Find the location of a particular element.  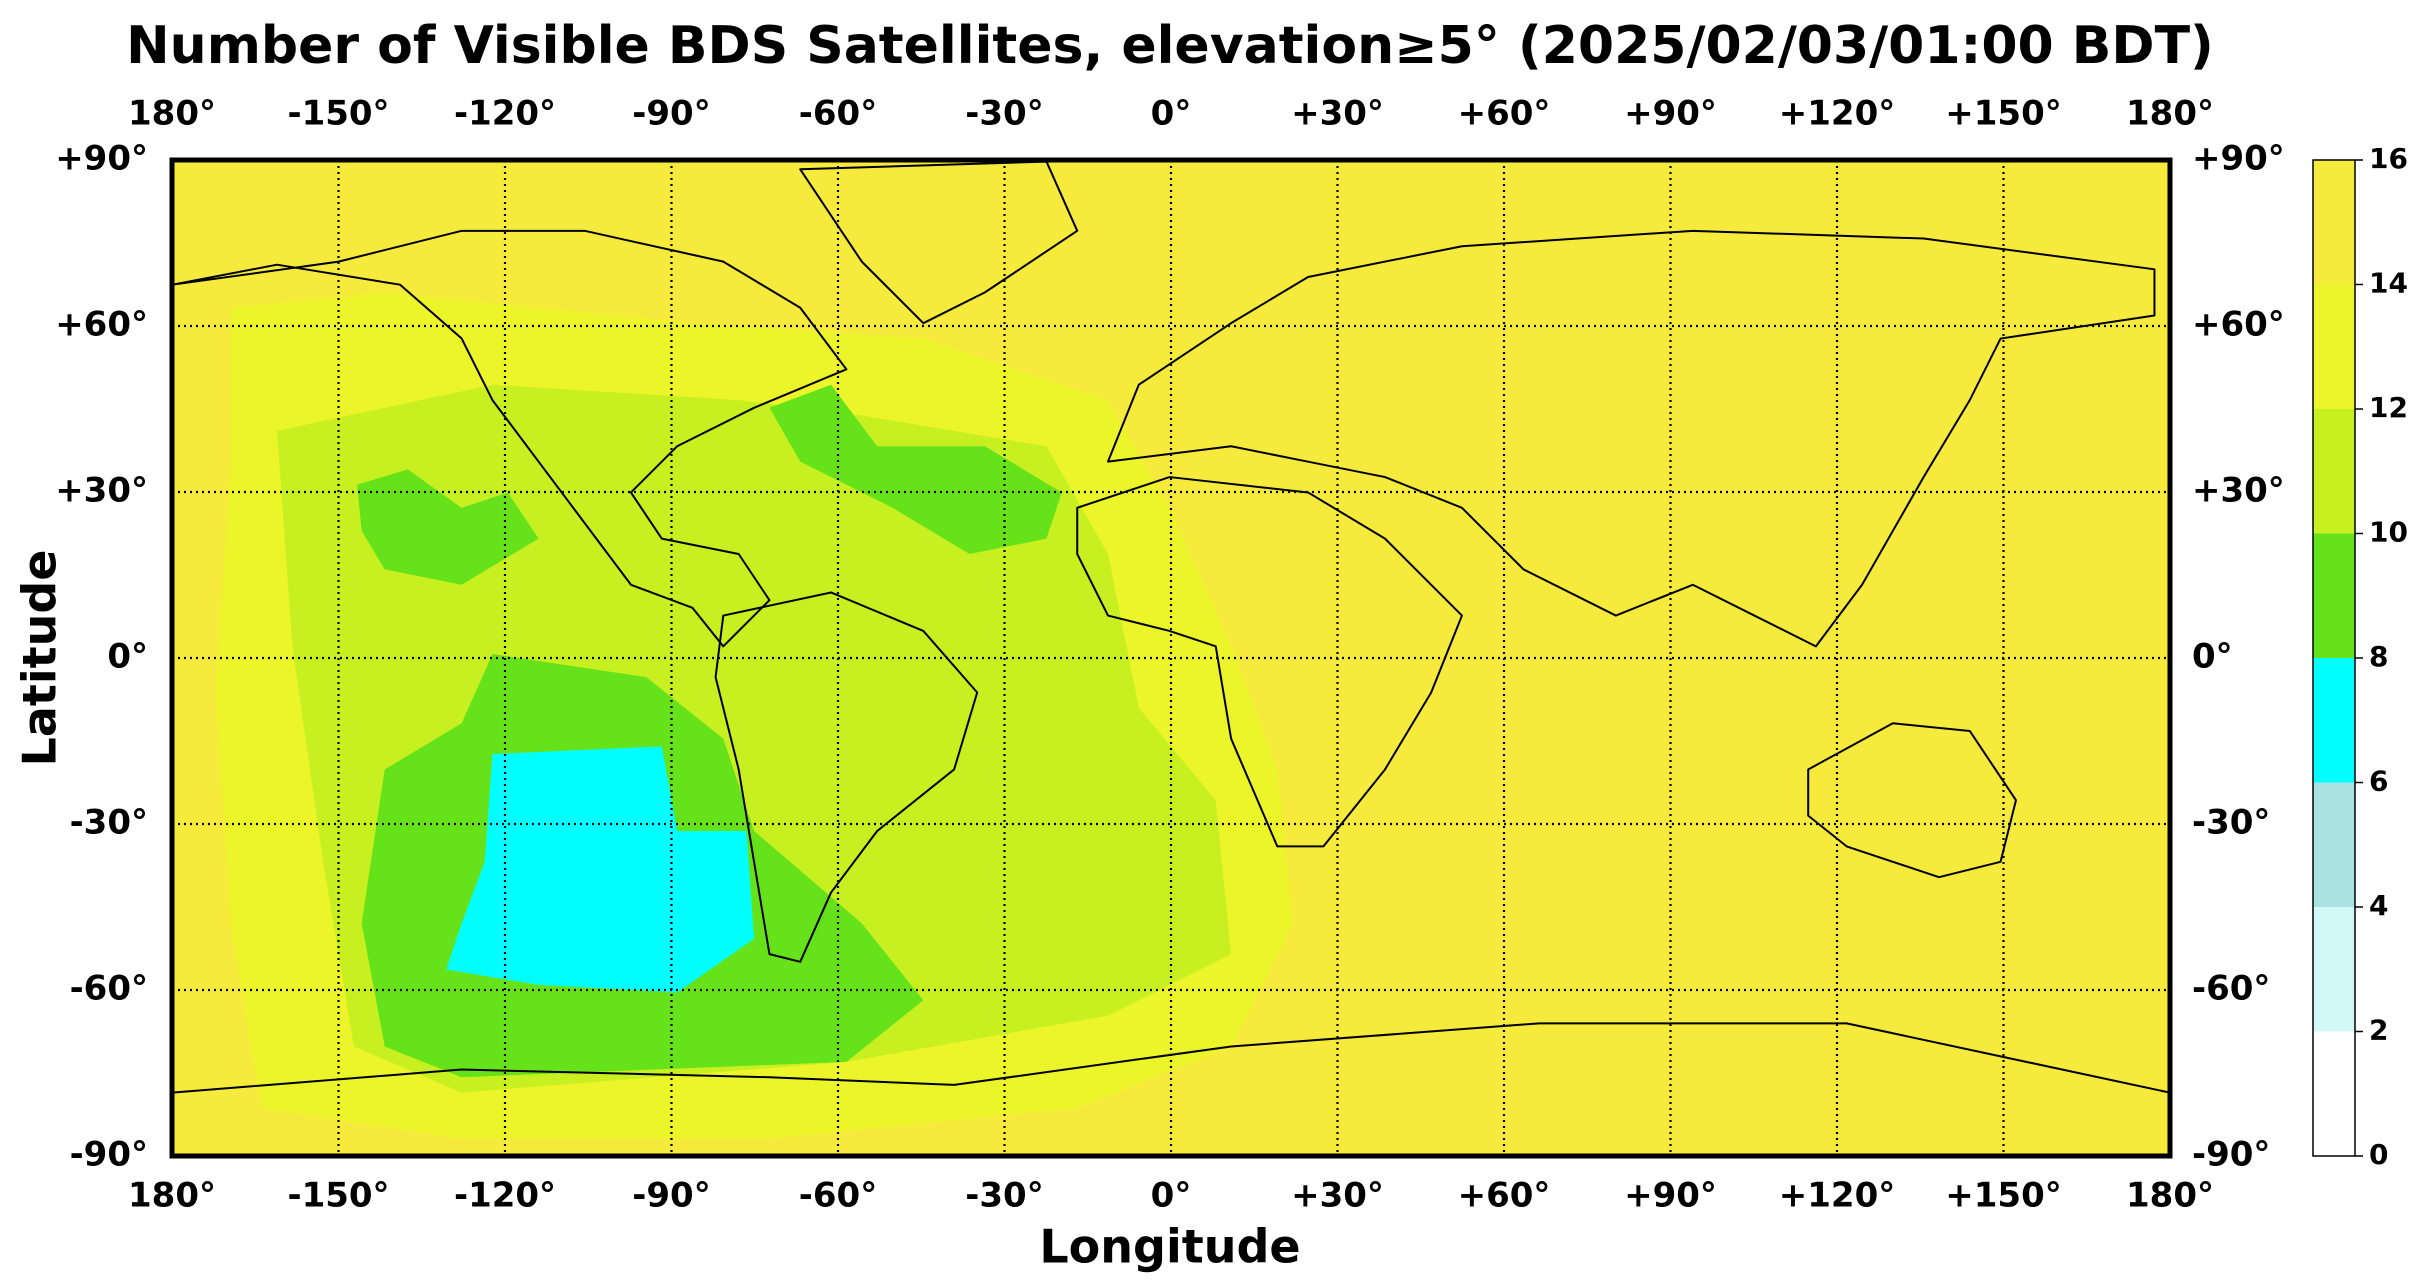

y-tick-label-right: -60° is located at coordinates (2231, 989).